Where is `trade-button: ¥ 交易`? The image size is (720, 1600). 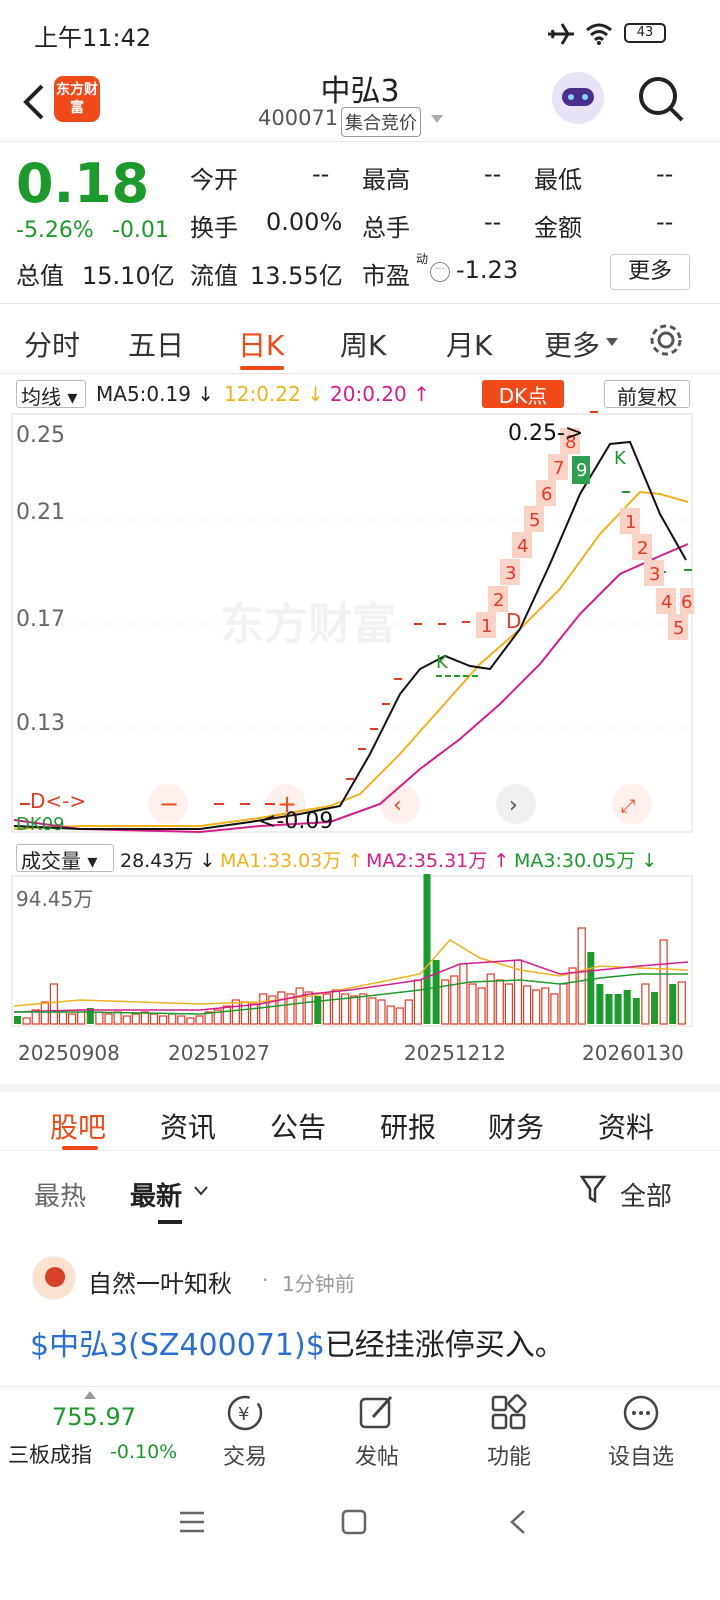
trade-button: ¥ 交易 is located at coordinates (245, 1432).